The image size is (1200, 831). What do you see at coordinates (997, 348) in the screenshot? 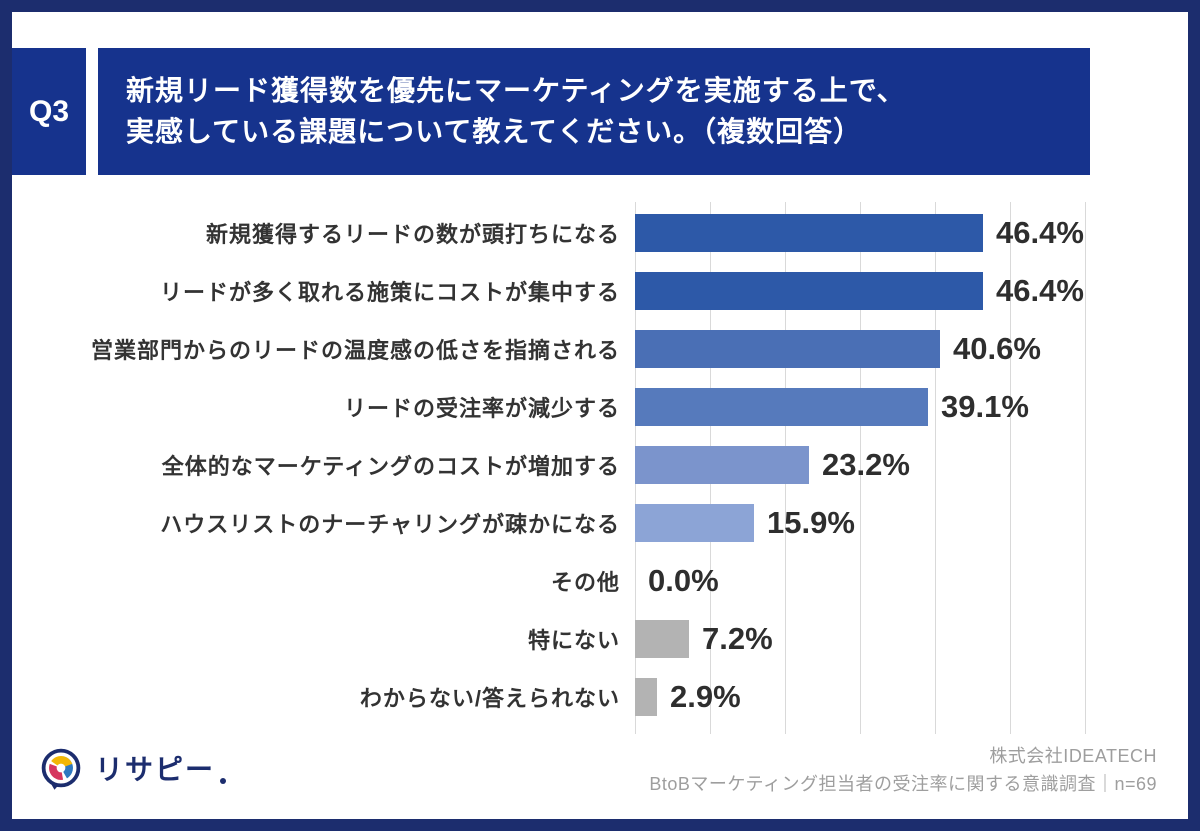
I see `value-label: 40.6%` at bounding box center [997, 348].